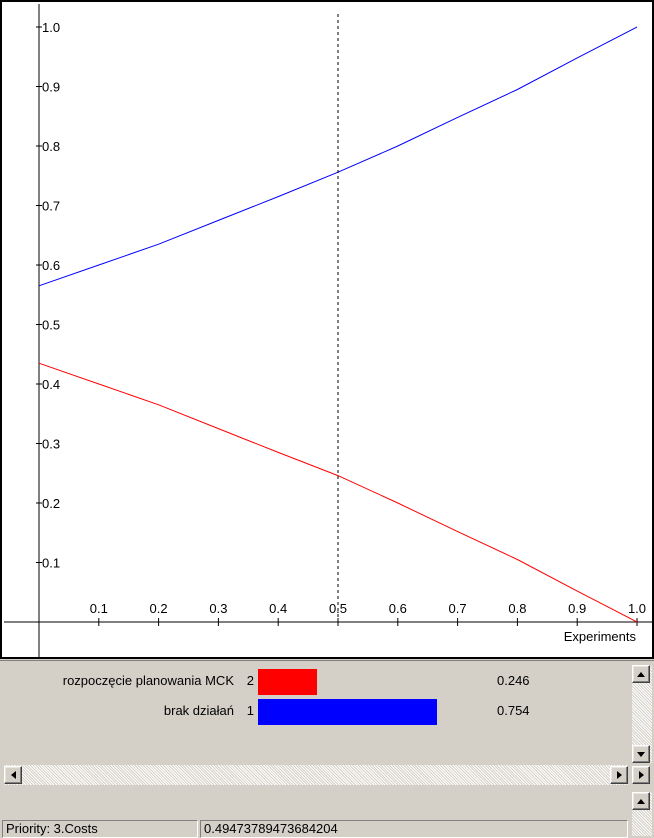 This screenshot has width=654, height=838. I want to click on y-tick-label: 0.1, so click(51, 563).